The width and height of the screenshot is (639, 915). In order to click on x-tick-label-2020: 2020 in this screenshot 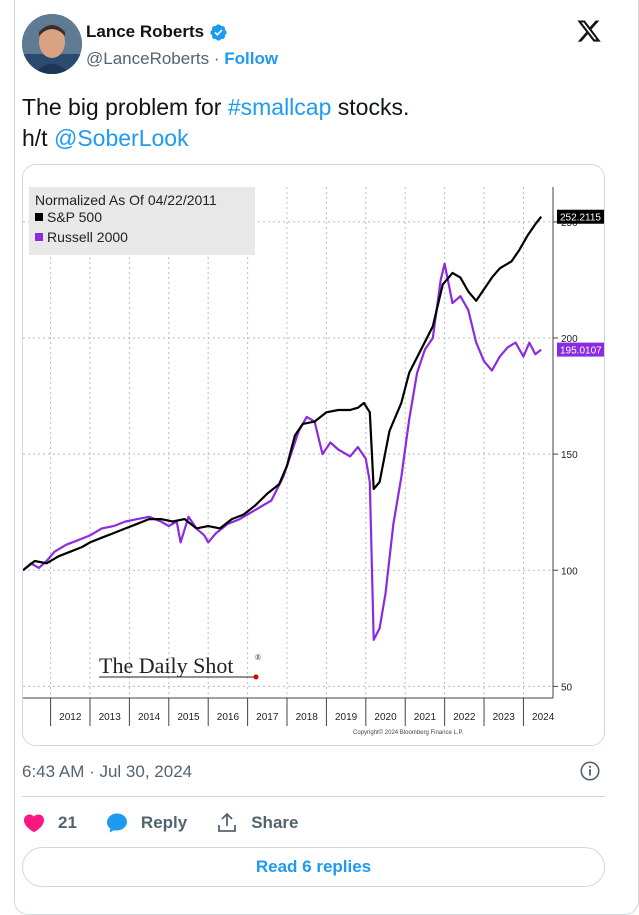, I will do `click(385, 717)`.